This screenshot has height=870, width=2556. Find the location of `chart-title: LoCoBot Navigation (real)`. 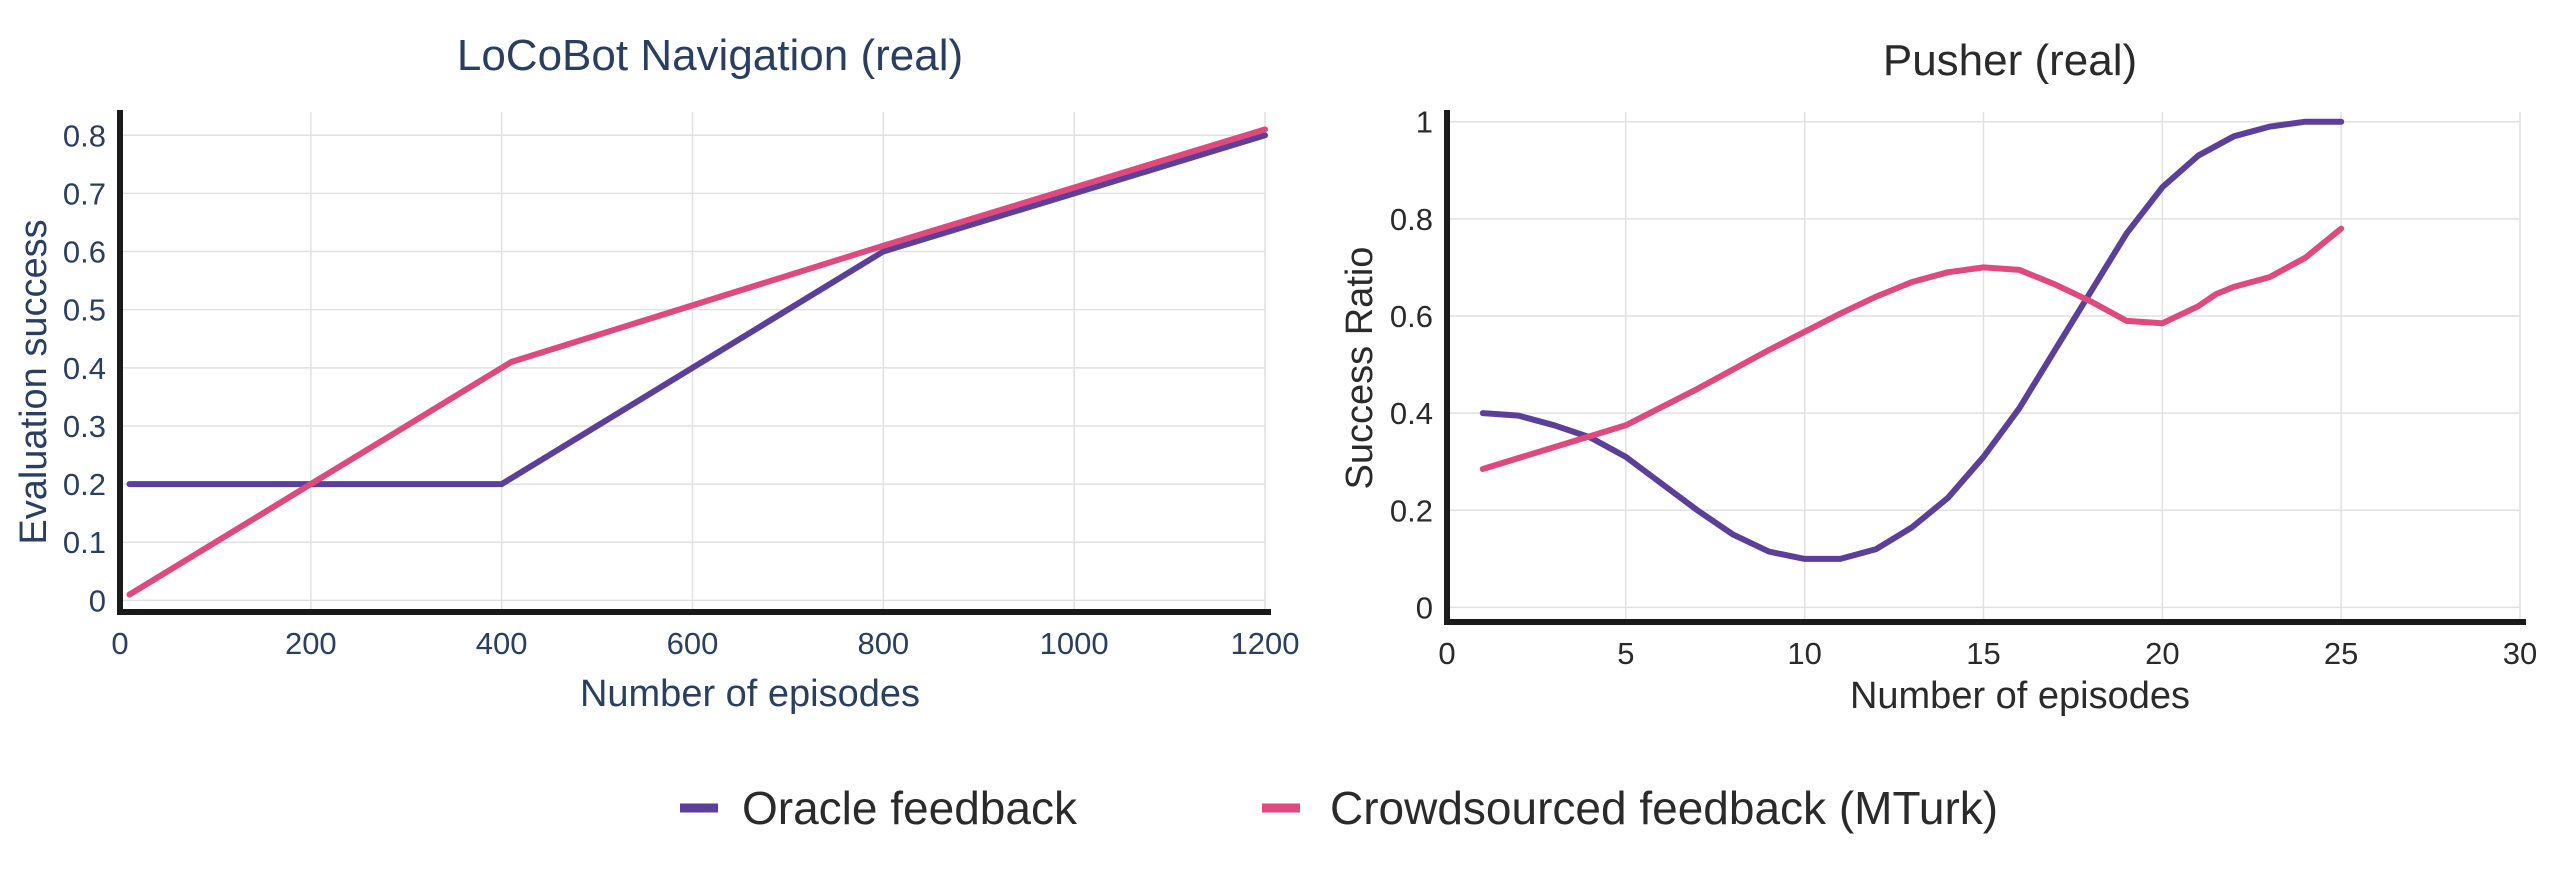

chart-title: LoCoBot Navigation (real) is located at coordinates (710, 55).